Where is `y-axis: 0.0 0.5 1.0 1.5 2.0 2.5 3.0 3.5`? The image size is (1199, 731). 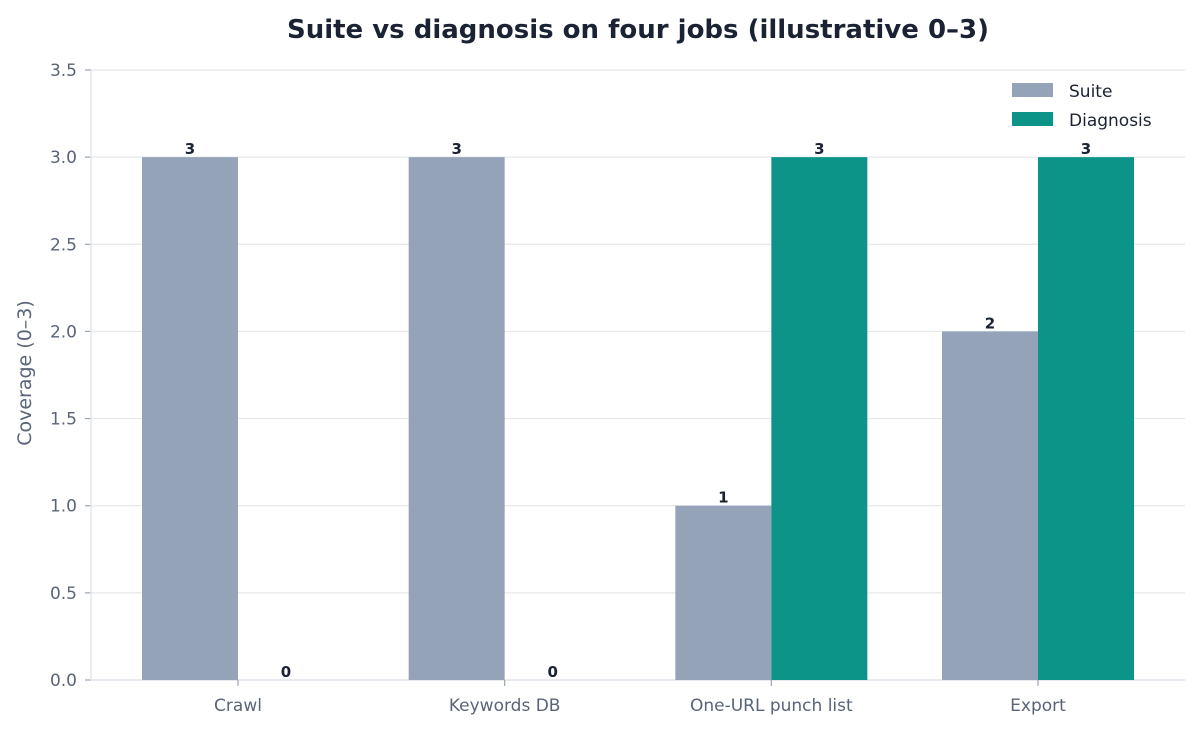 y-axis: 0.0 0.5 1.0 1.5 2.0 2.5 3.0 3.5 is located at coordinates (71, 376).